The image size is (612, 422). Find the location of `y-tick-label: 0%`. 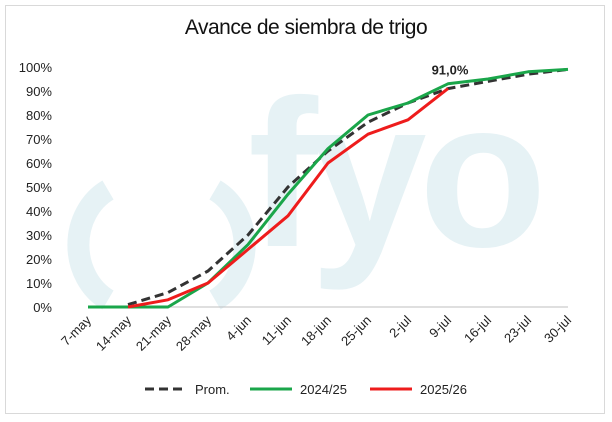

y-tick-label: 0% is located at coordinates (42, 307).